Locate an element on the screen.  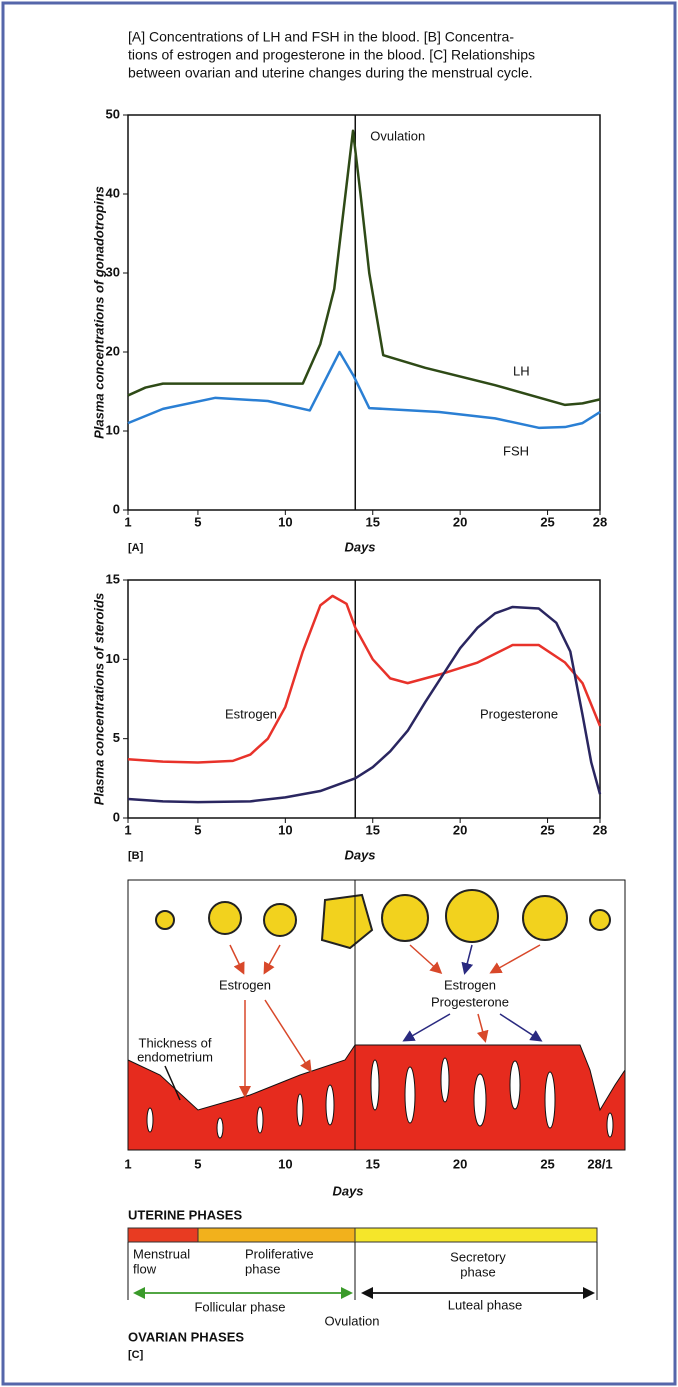
endometrium-glands is located at coordinates (380, 1098).